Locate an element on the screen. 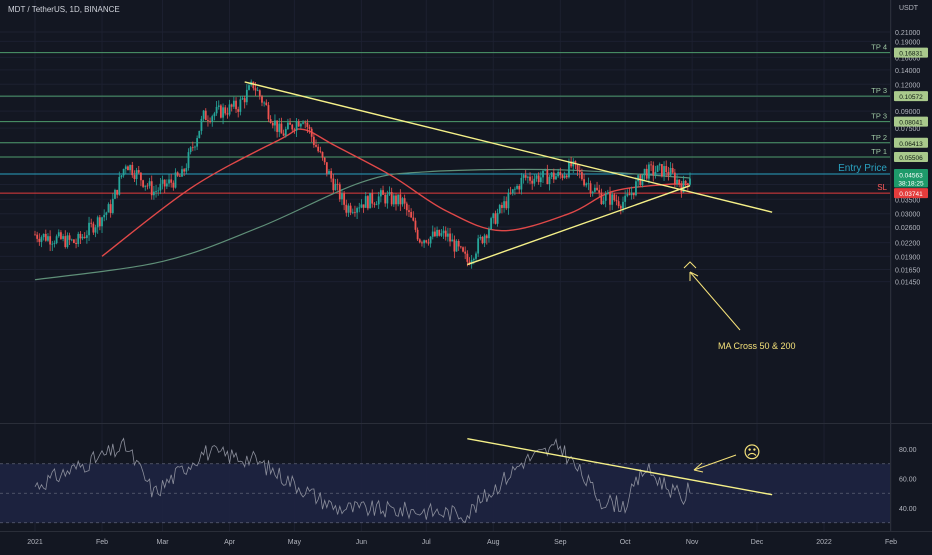 The height and width of the screenshot is (555, 932). time-tick-label: Jun is located at coordinates (361, 542).